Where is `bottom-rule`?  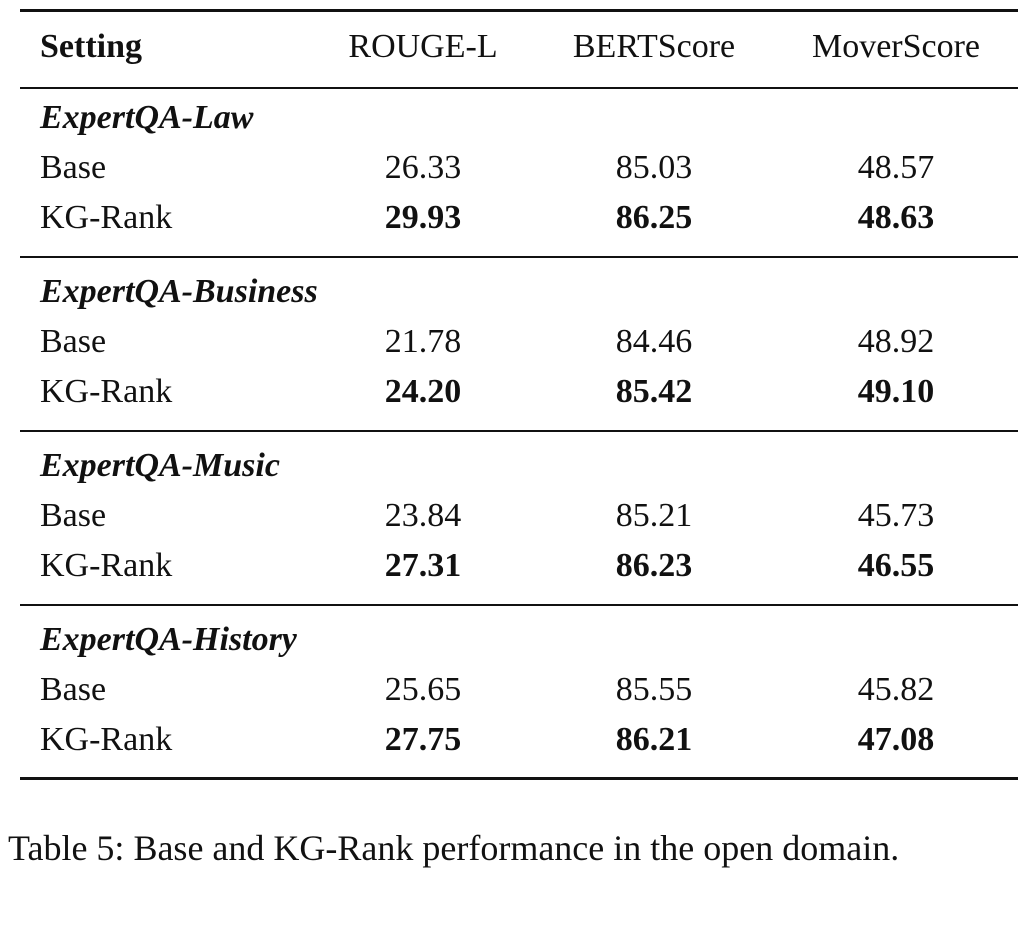
bottom-rule is located at coordinates (519, 778).